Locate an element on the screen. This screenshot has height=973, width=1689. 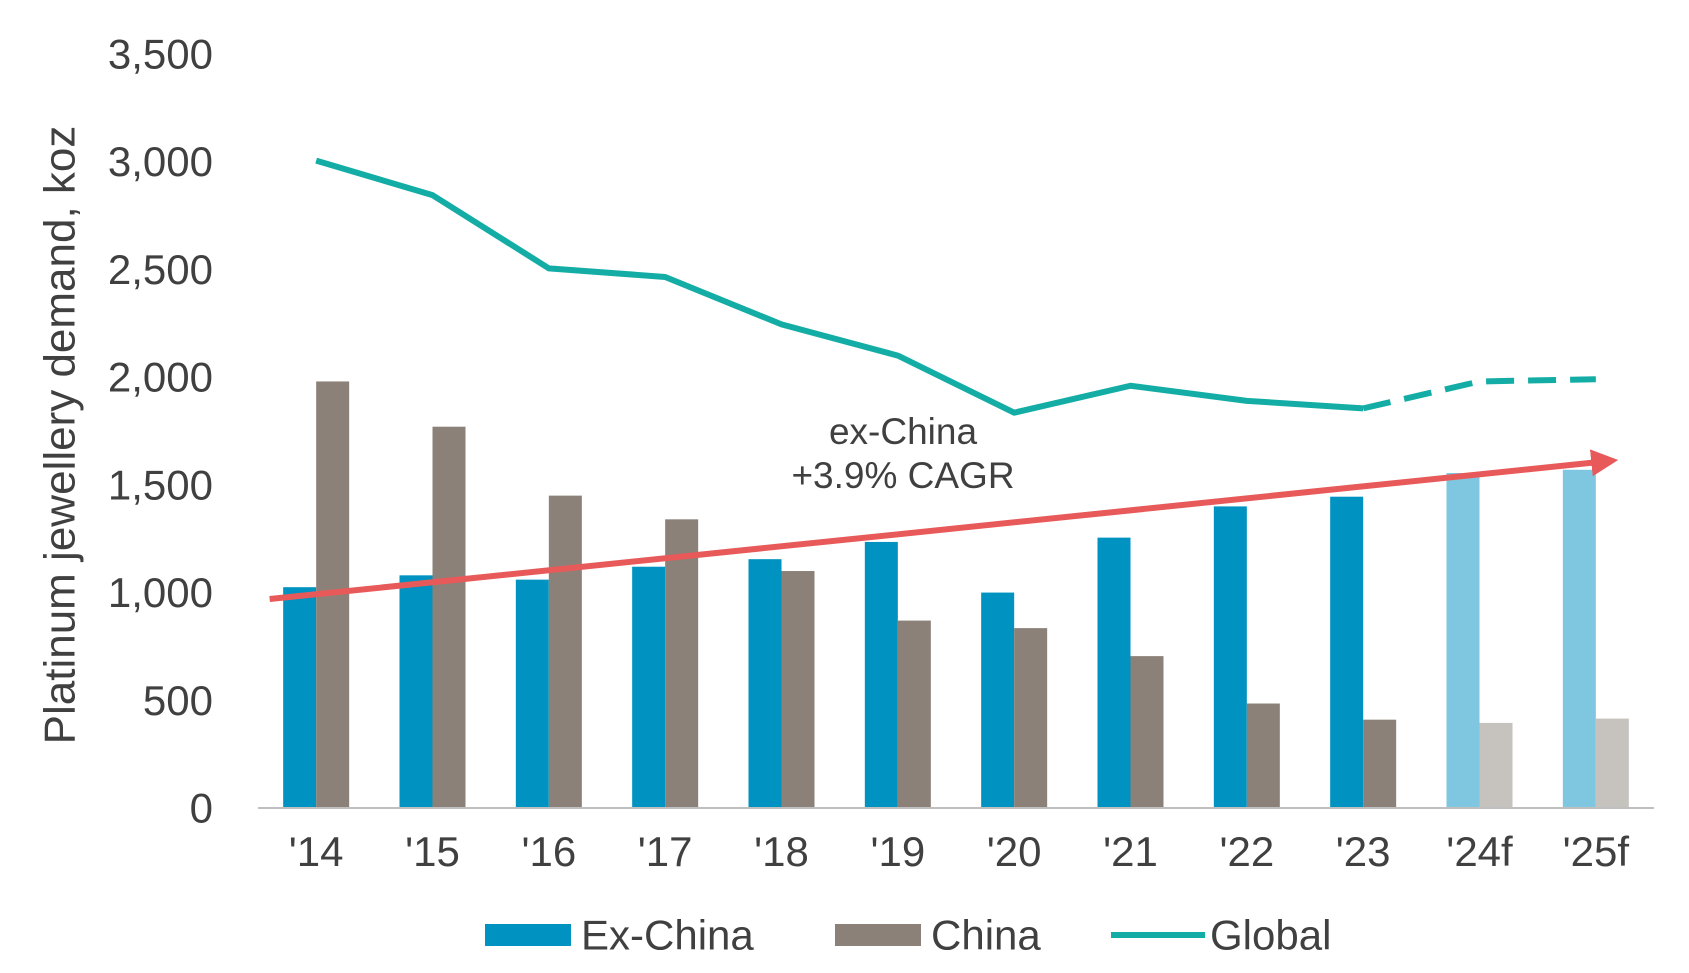
legend-swatch-china is located at coordinates (878, 935).